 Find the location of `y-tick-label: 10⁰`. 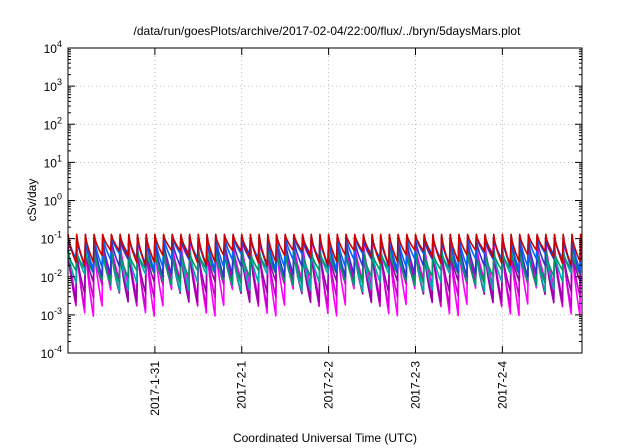

y-tick-label: 10⁰ is located at coordinates (53, 200).